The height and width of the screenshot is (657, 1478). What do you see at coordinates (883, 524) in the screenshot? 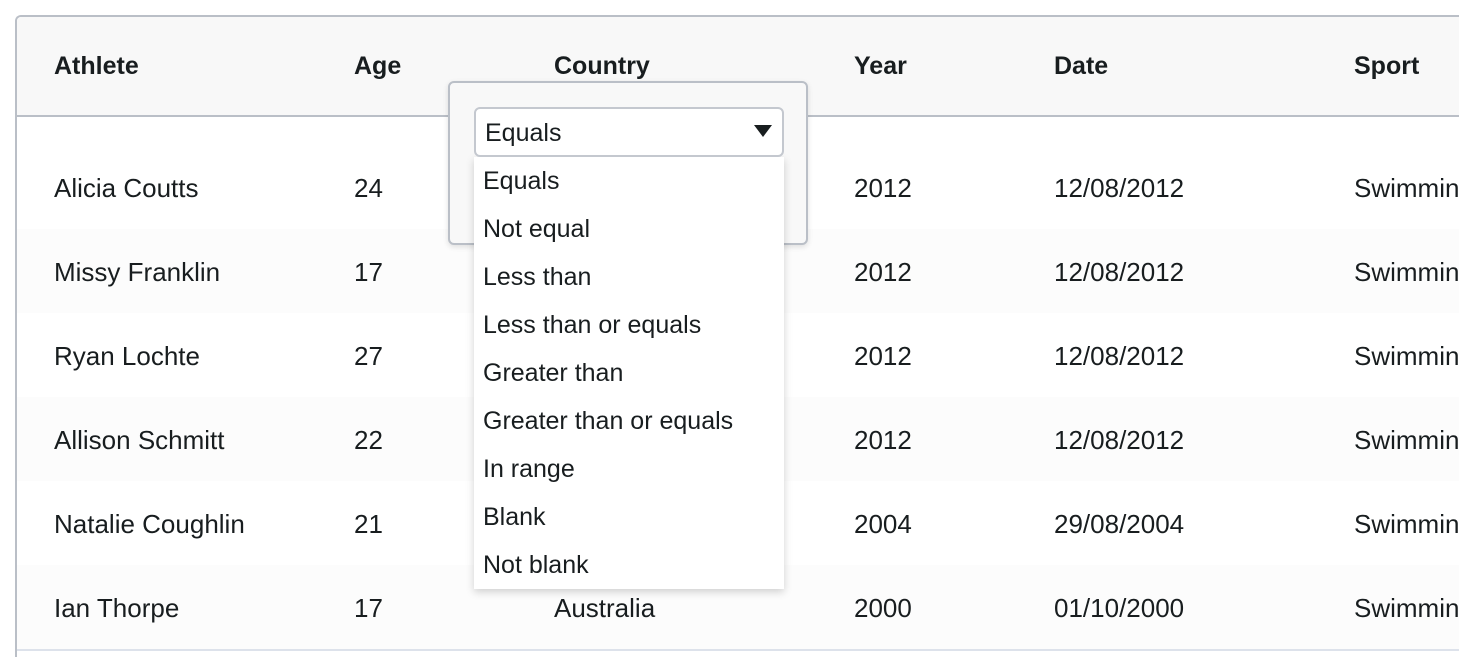
I see `cell-year: 2004` at bounding box center [883, 524].